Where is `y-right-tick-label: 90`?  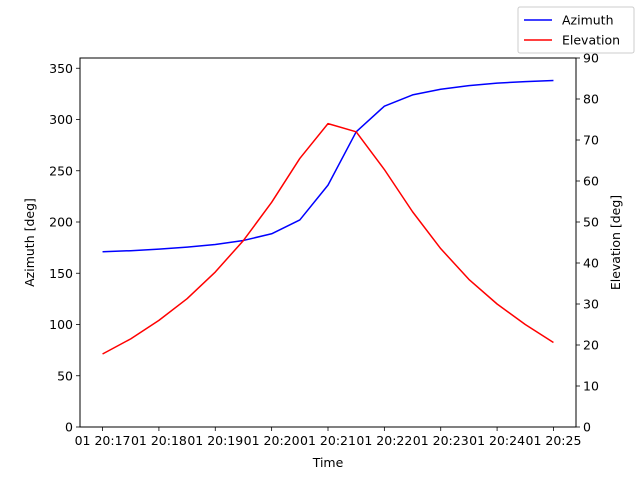 y-right-tick-label: 90 is located at coordinates (591, 58).